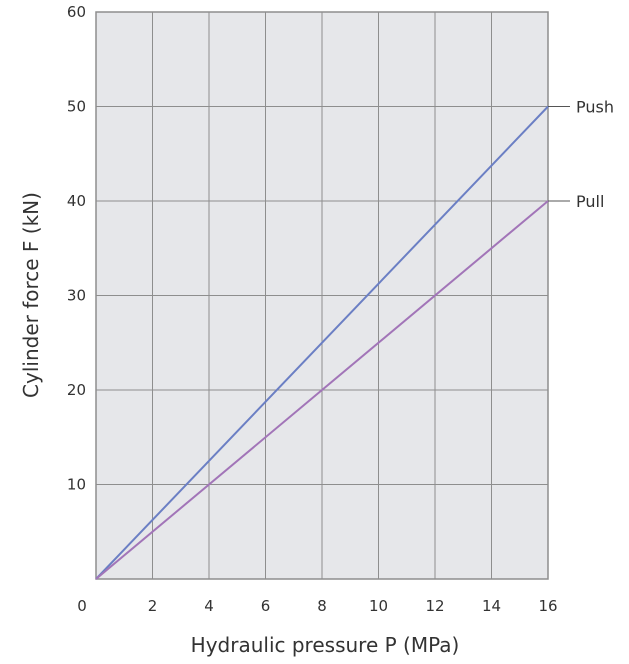 This screenshot has width=629, height=664. What do you see at coordinates (82, 606) in the screenshot?
I see `x-tick-label: 0` at bounding box center [82, 606].